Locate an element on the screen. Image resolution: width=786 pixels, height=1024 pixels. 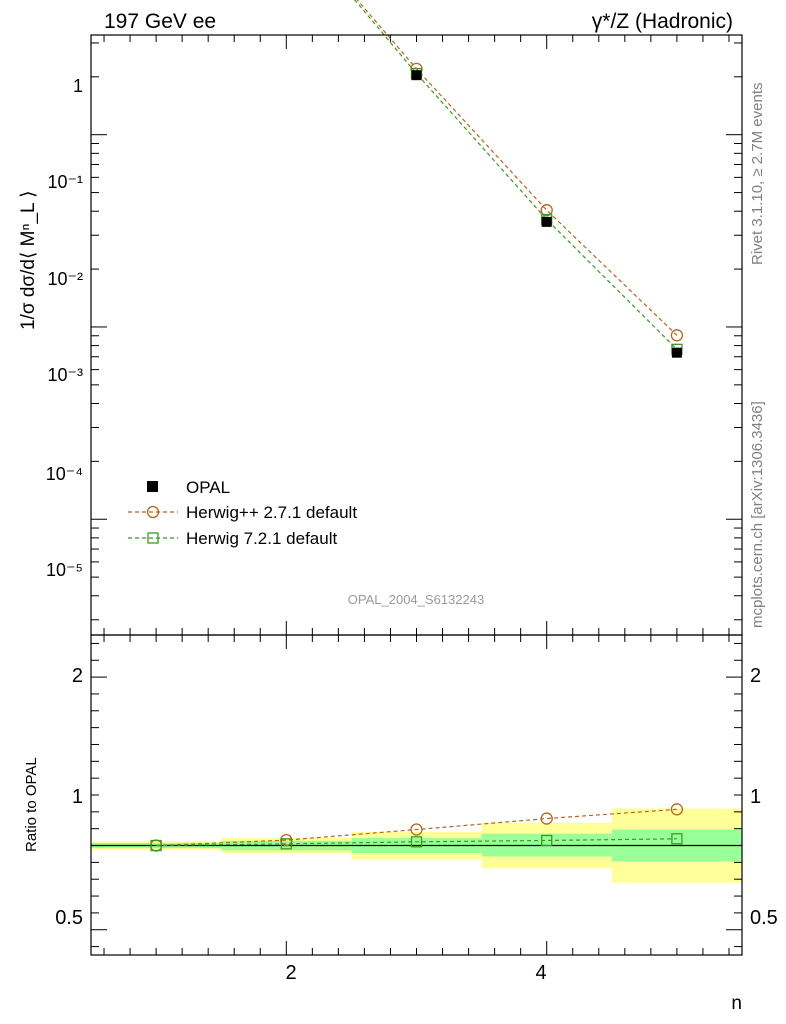
ratio-series-lines is located at coordinates (416, 827).